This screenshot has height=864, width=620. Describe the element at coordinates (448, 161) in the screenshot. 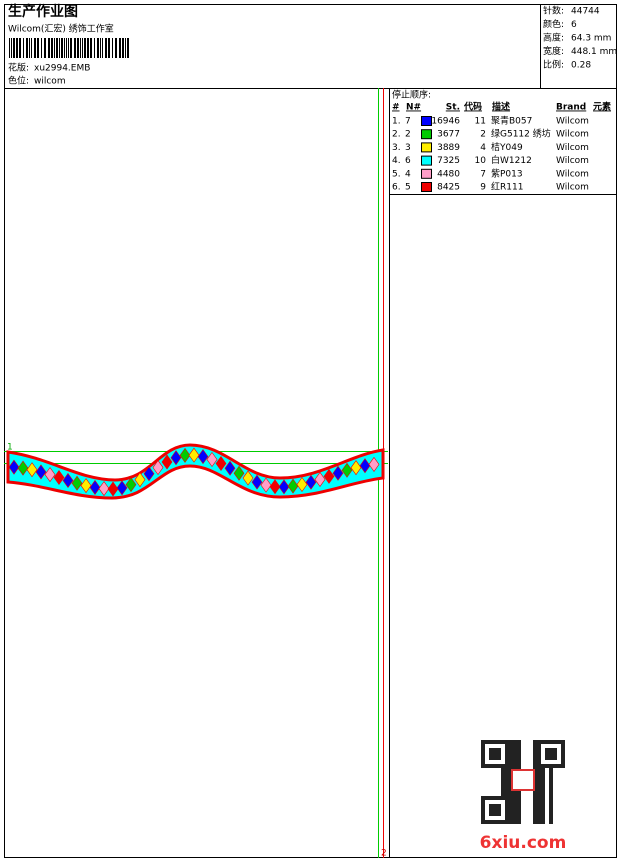

I see `stitches: 7325` at that location.